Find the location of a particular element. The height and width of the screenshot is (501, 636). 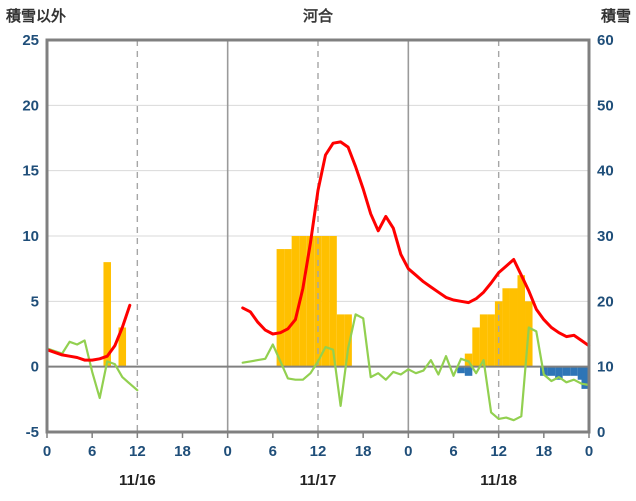

svg-text: 50 is located at coordinates (605, 105).